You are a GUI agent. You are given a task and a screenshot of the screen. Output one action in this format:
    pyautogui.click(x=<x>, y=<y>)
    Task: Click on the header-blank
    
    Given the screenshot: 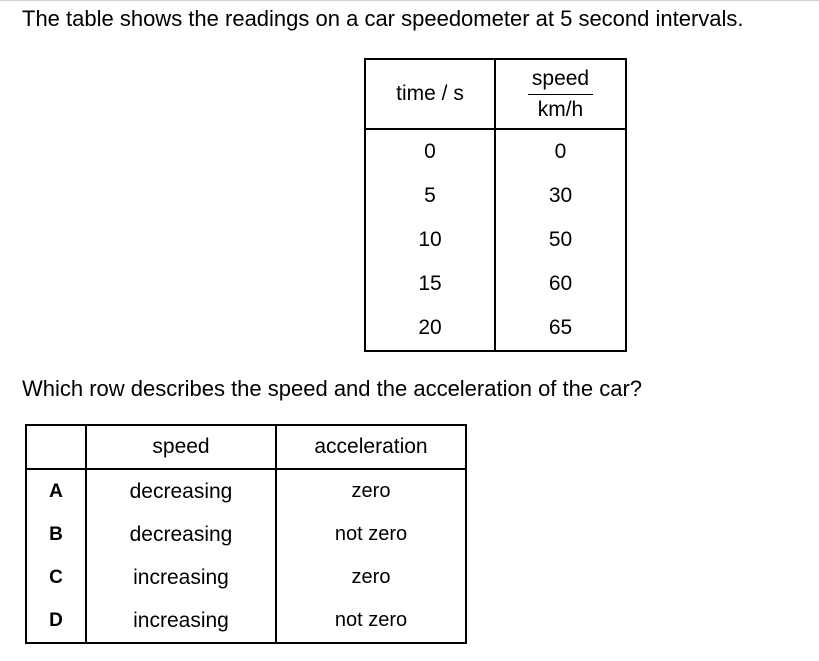 What is the action you would take?
    pyautogui.click(x=56, y=447)
    